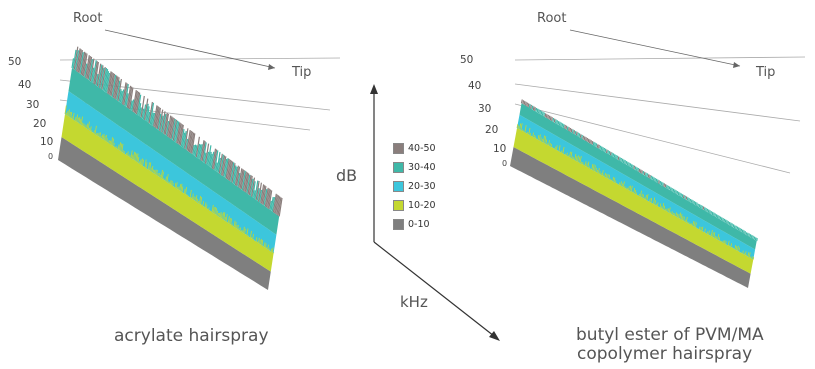 The width and height of the screenshot is (815, 369). What do you see at coordinates (414, 302) in the screenshot?
I see `khz-axis-label: kHz` at bounding box center [414, 302].